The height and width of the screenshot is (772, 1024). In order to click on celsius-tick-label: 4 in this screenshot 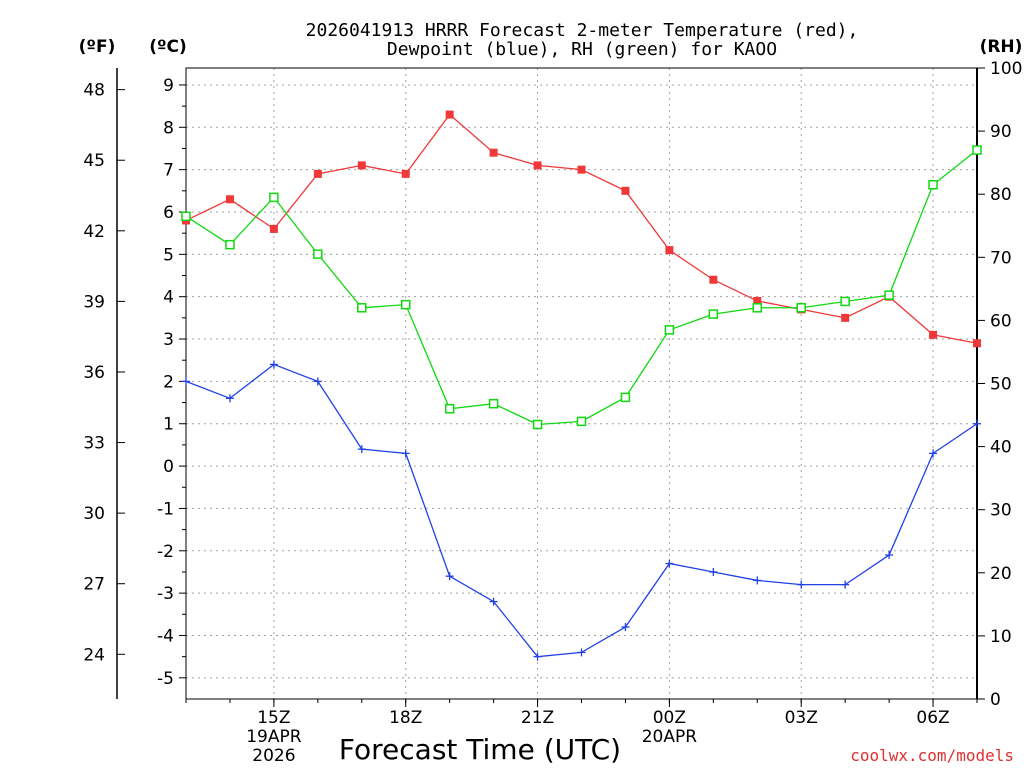, I will do `click(168, 298)`.